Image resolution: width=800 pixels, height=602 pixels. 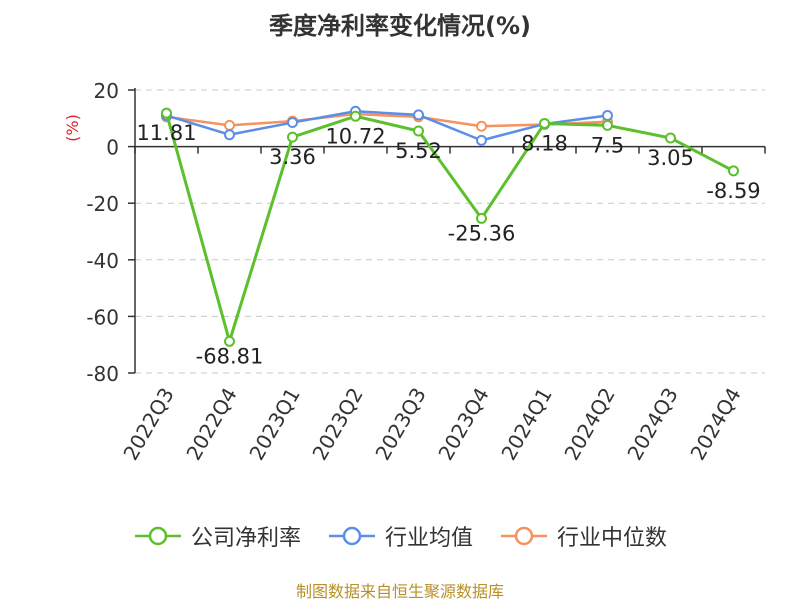 I want to click on y-tick-label: -60, so click(x=102, y=317).